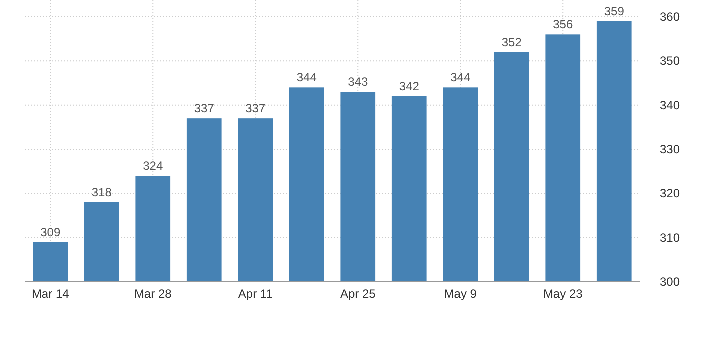 This screenshot has width=705, height=340. Describe the element at coordinates (512, 42) in the screenshot. I see `data-label: 352` at that location.